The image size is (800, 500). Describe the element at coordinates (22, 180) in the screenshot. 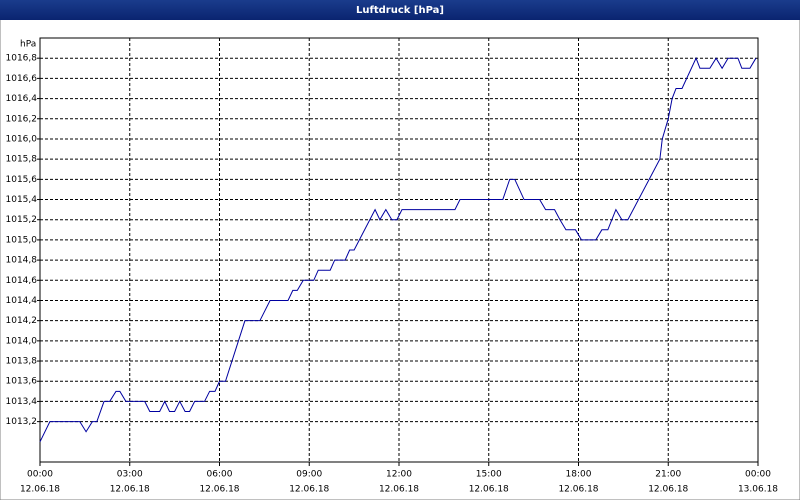

I see `y-tick-label: 1015,6` at that location.